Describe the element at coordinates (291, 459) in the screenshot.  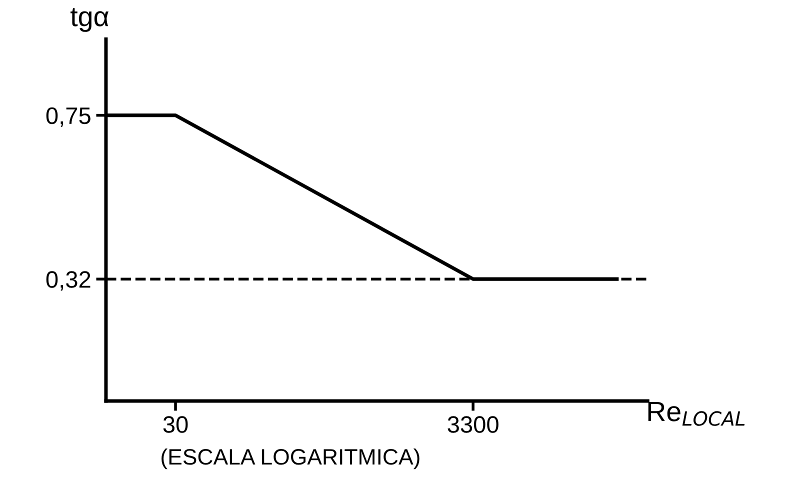
I see `text: (ESCALA LOGARITMICA)` at that location.